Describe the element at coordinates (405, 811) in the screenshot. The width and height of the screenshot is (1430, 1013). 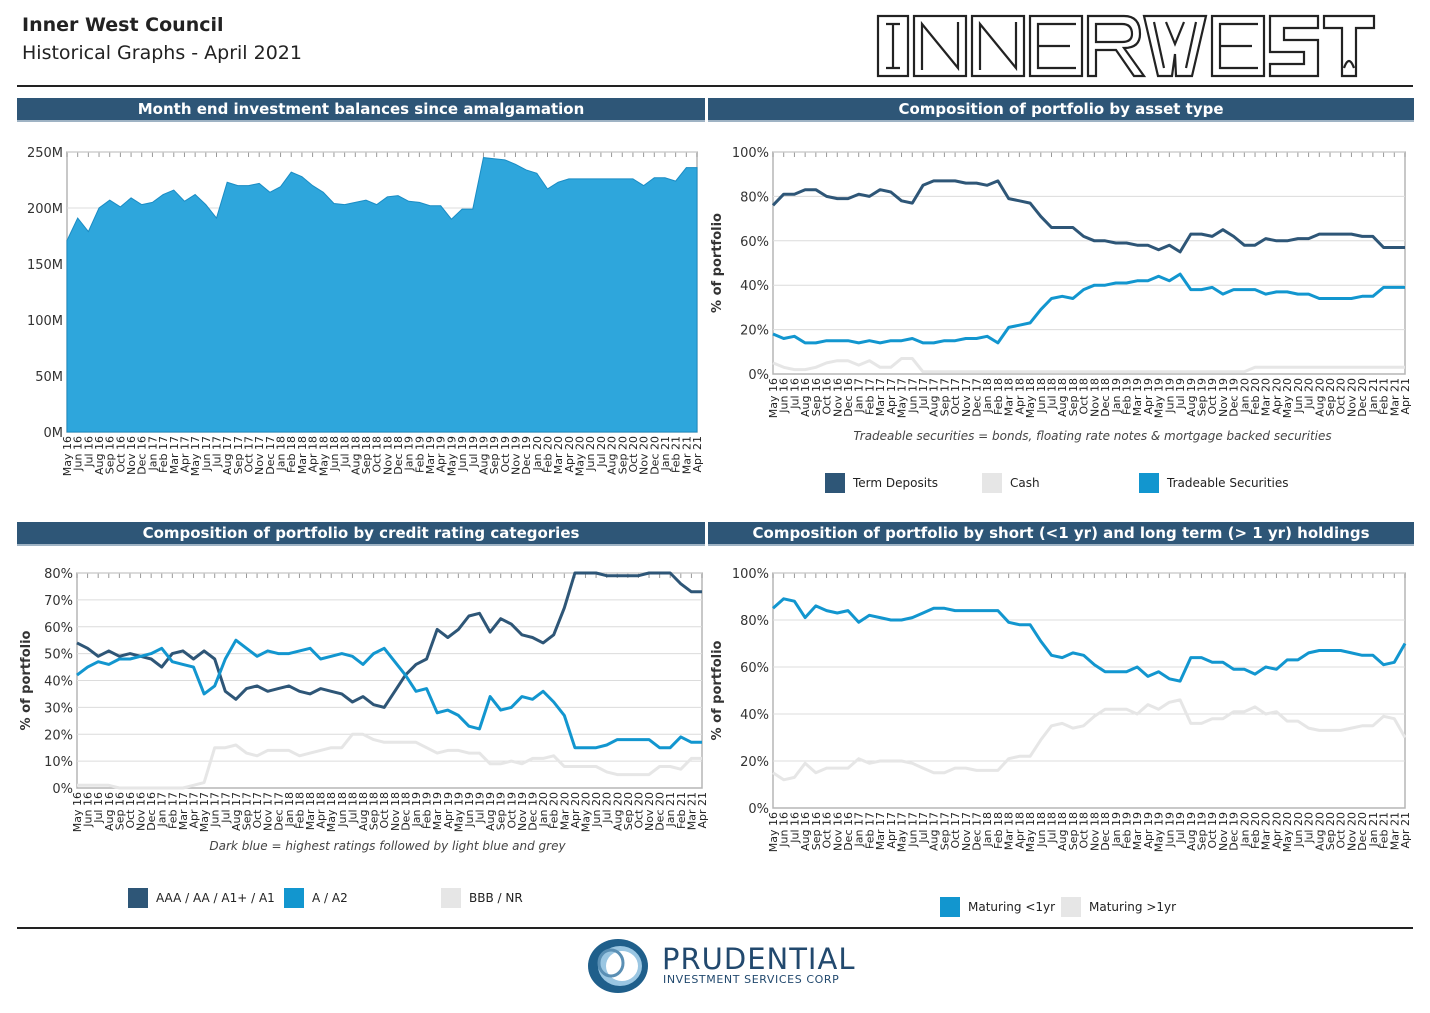
I see `x-tick-label: Dec 18` at that location.